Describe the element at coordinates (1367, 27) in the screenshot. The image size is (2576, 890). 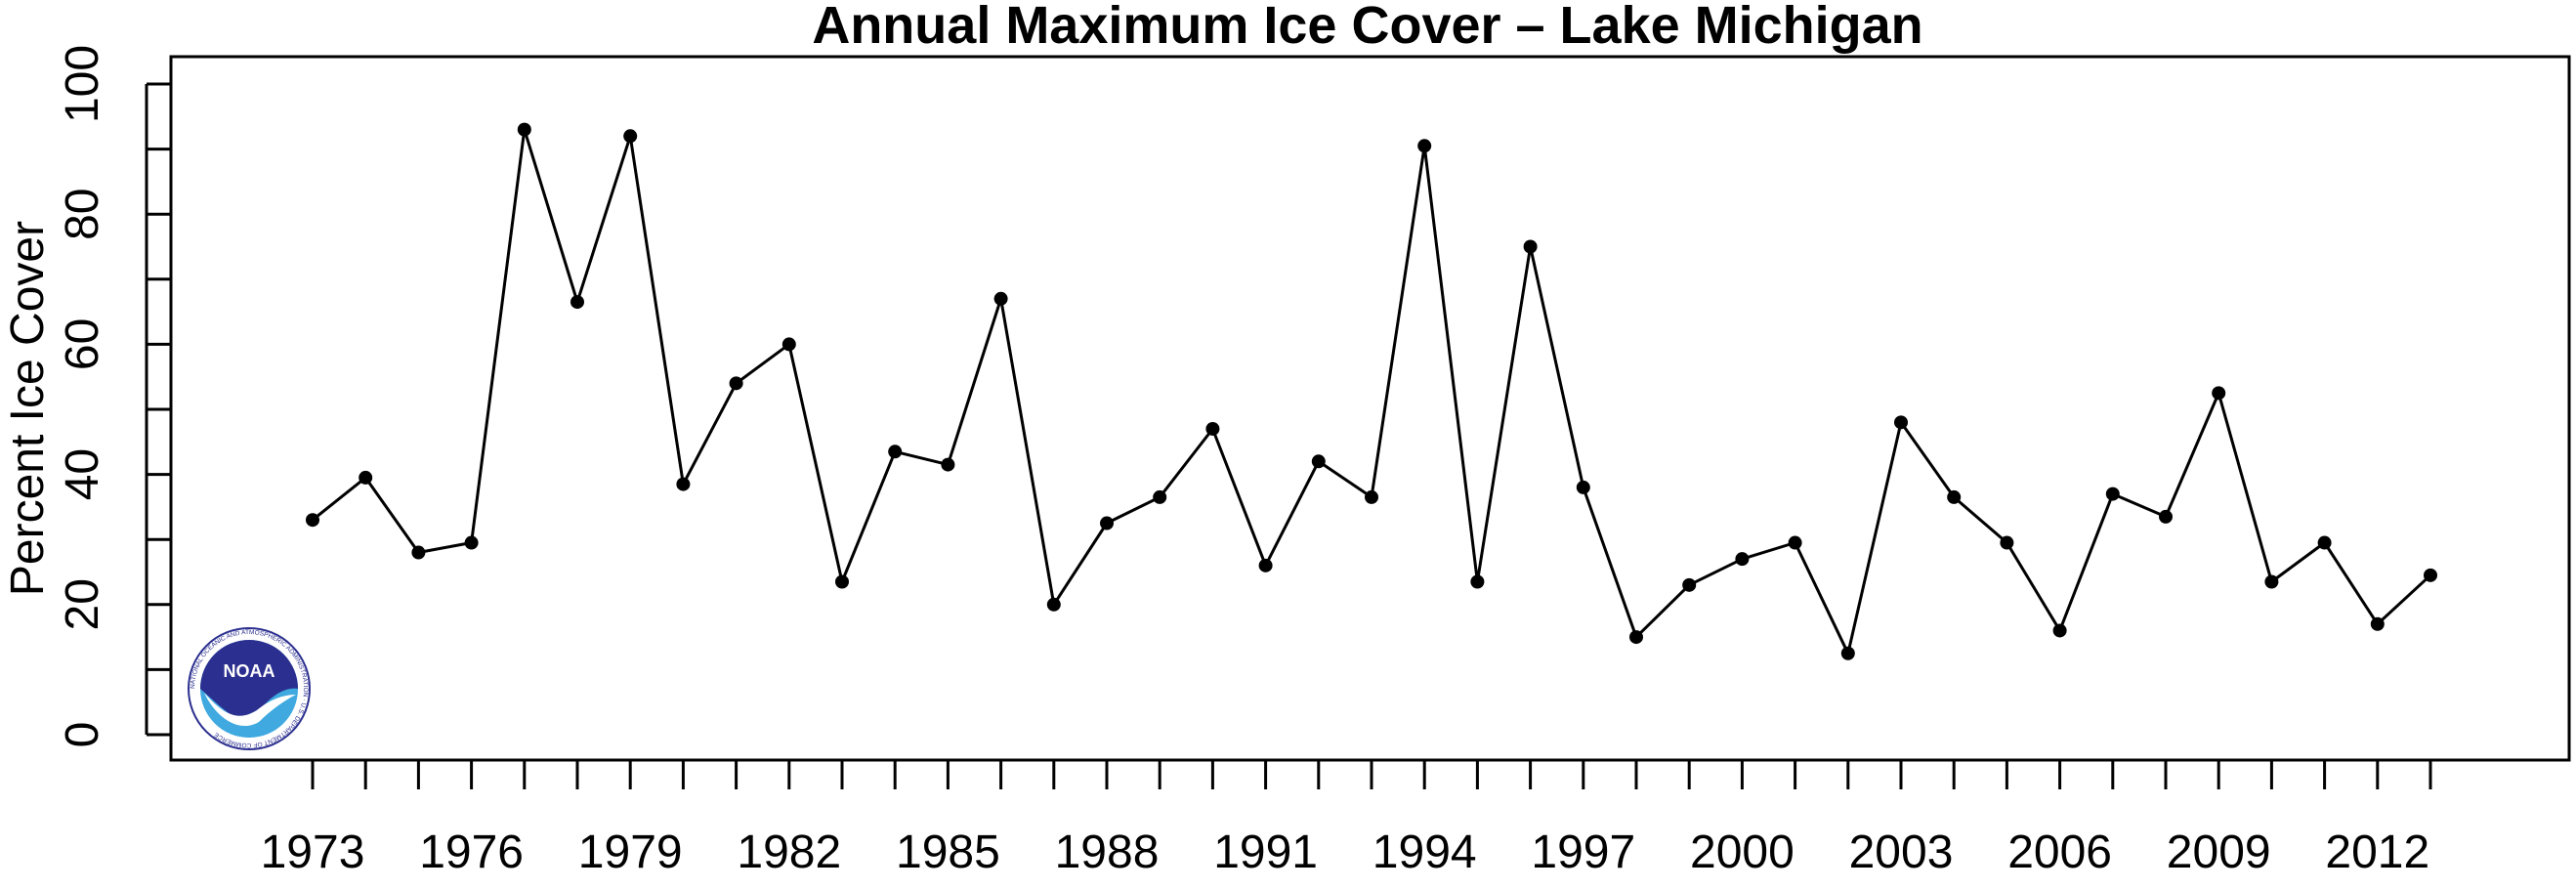
I see `chart-title: Annual Maximum Ice Cover – Lake Michigan` at that location.